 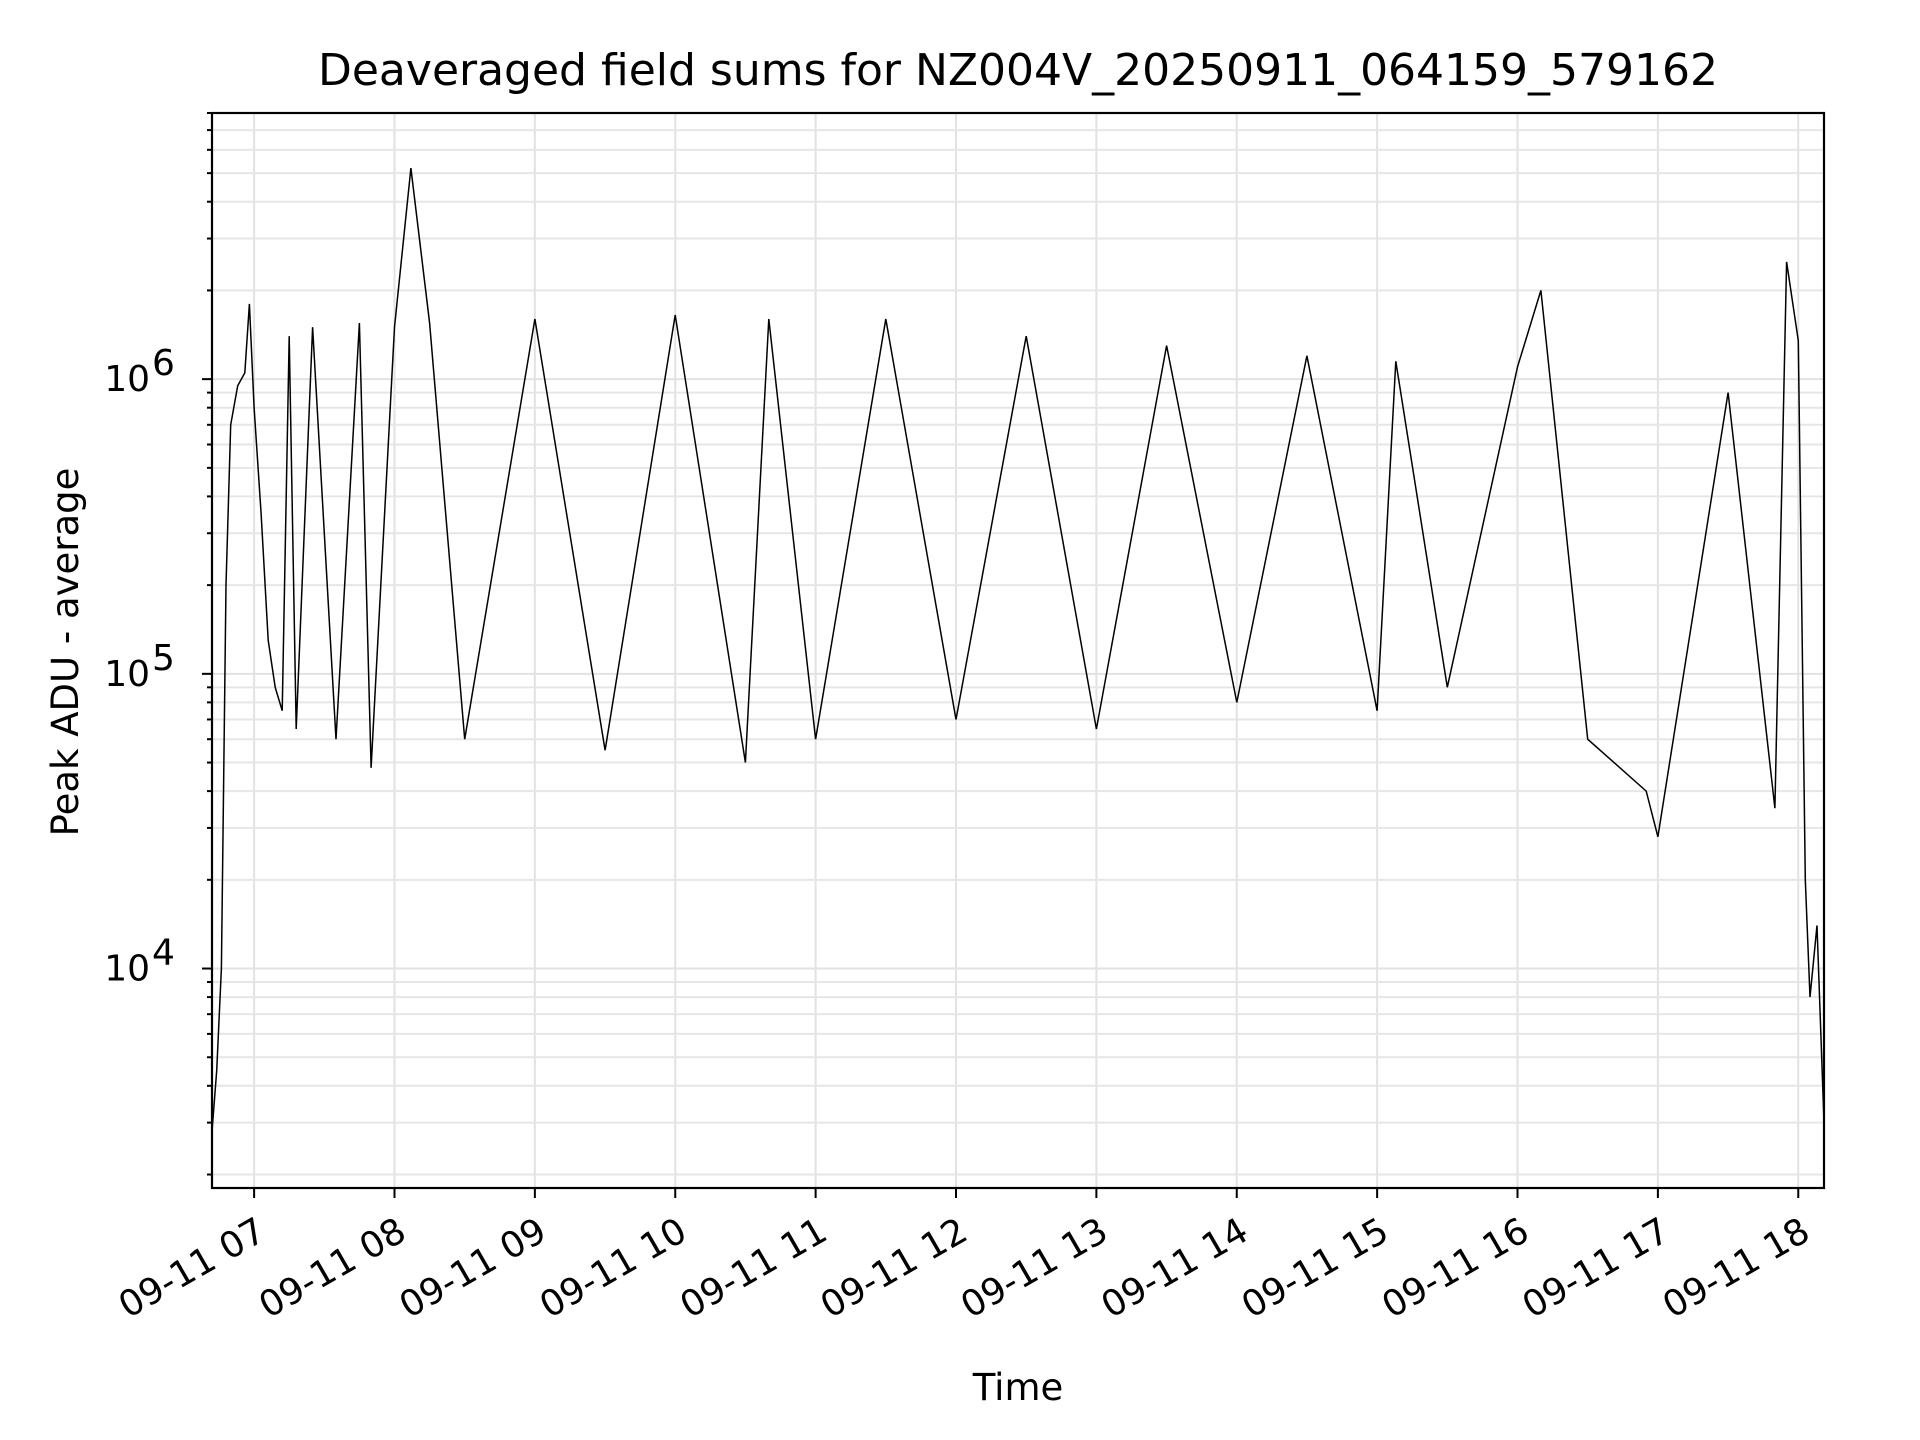 What do you see at coordinates (753, 1268) in the screenshot?
I see `x-tick-label: 09-11 11` at bounding box center [753, 1268].